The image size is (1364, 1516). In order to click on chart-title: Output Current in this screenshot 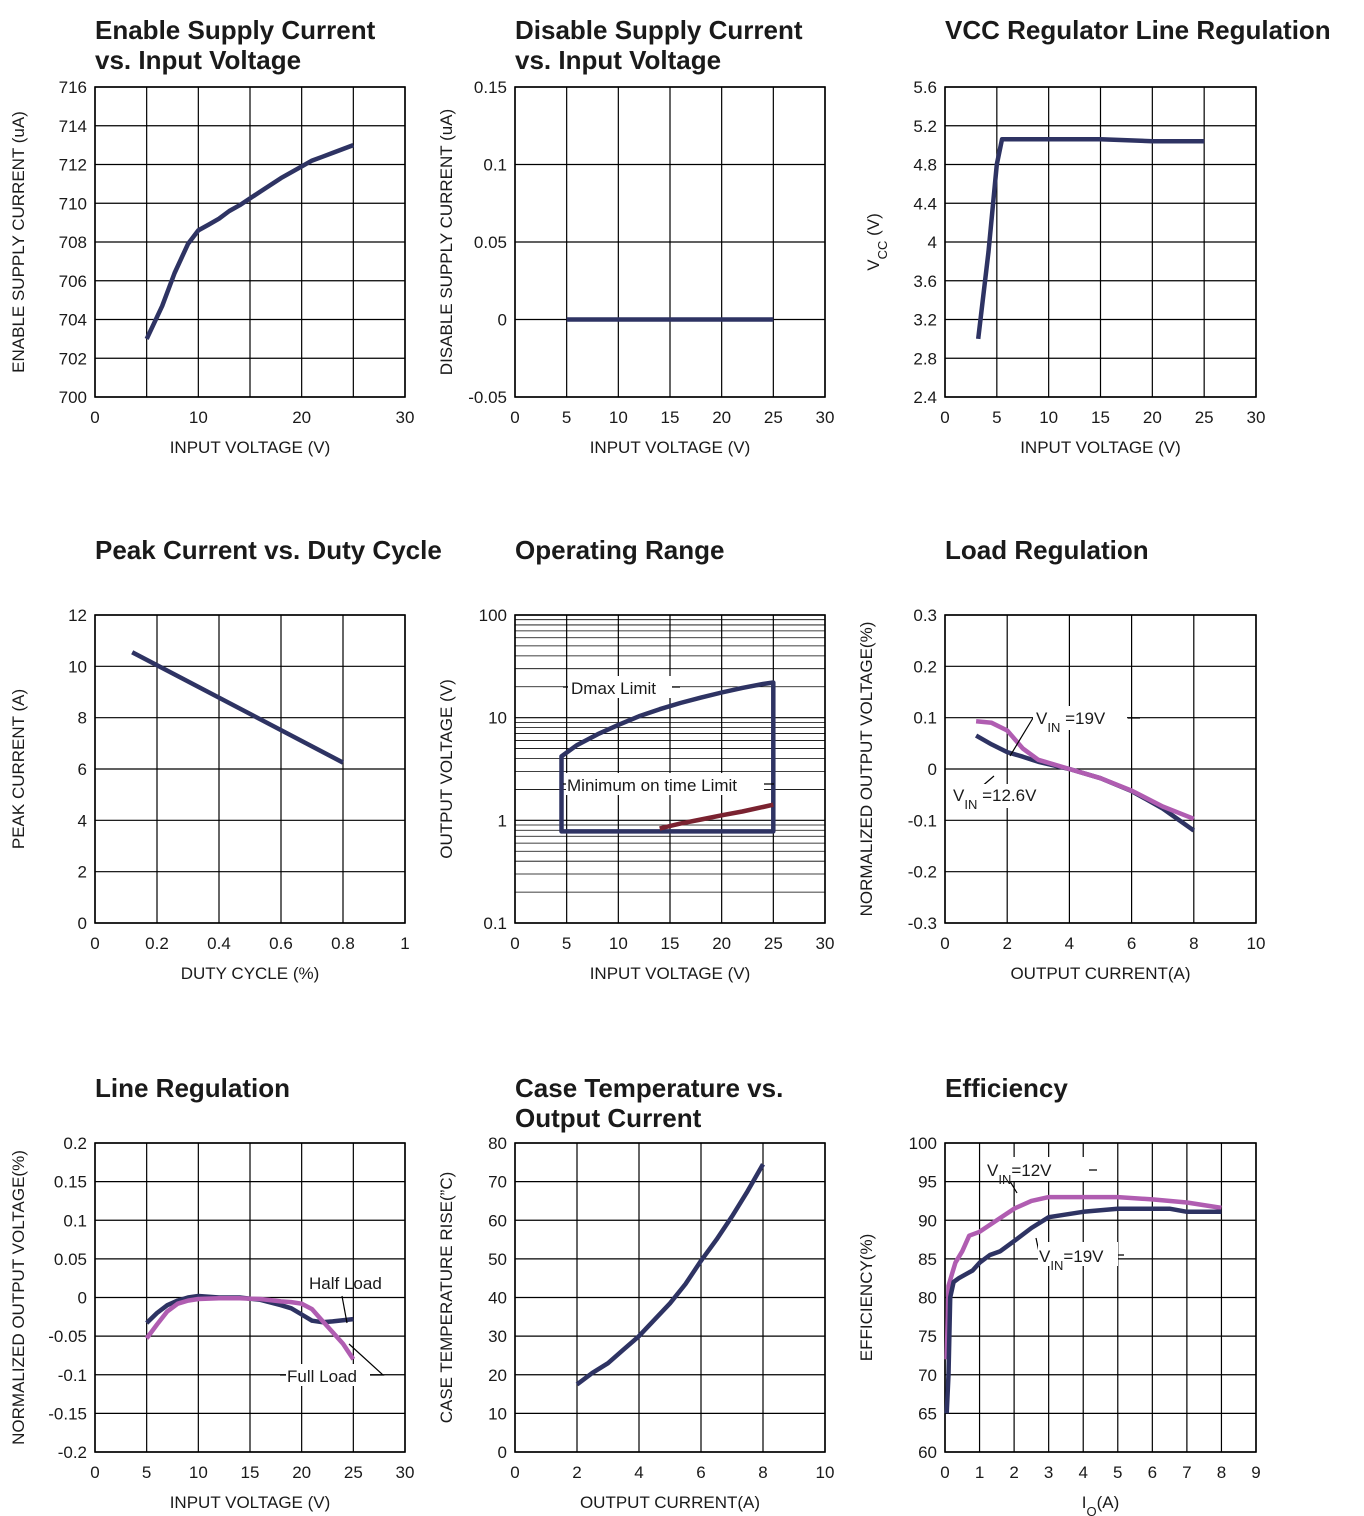, I will do `click(608, 1118)`.